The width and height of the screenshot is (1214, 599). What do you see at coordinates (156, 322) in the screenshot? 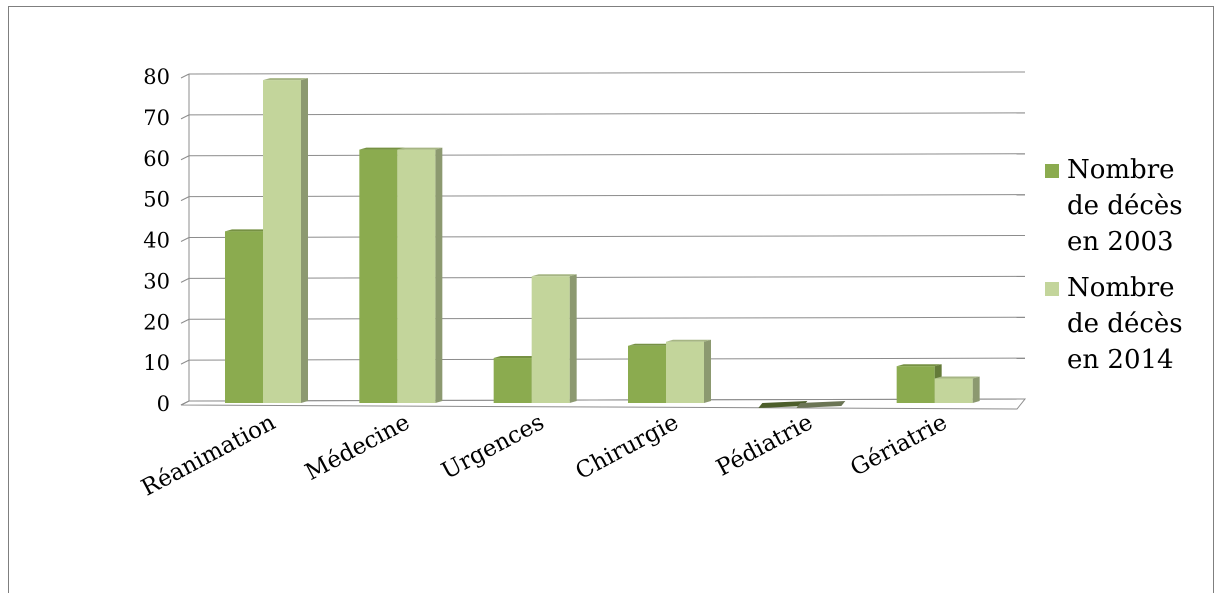
I see `y-tick-label: 20` at bounding box center [156, 322].